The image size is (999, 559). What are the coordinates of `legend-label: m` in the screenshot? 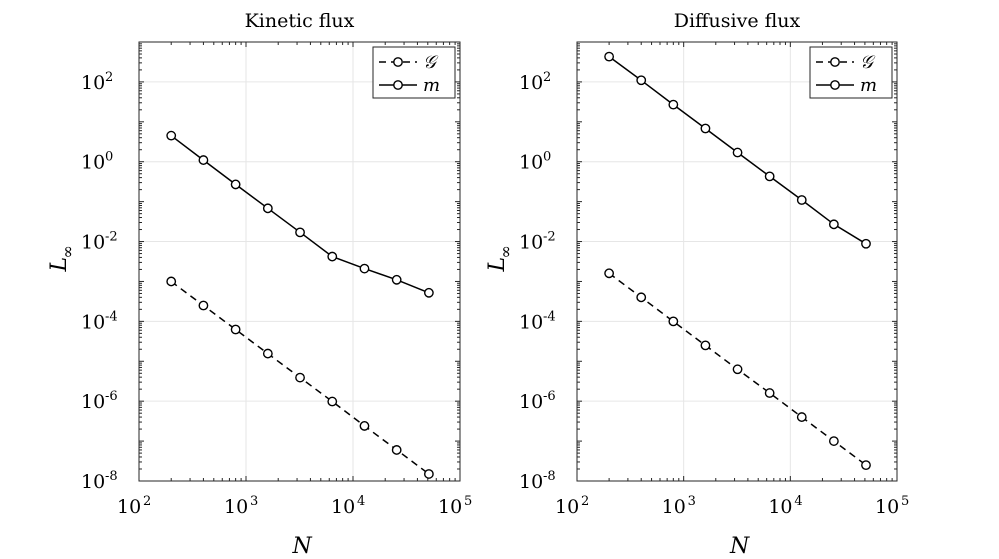 It's located at (868, 85).